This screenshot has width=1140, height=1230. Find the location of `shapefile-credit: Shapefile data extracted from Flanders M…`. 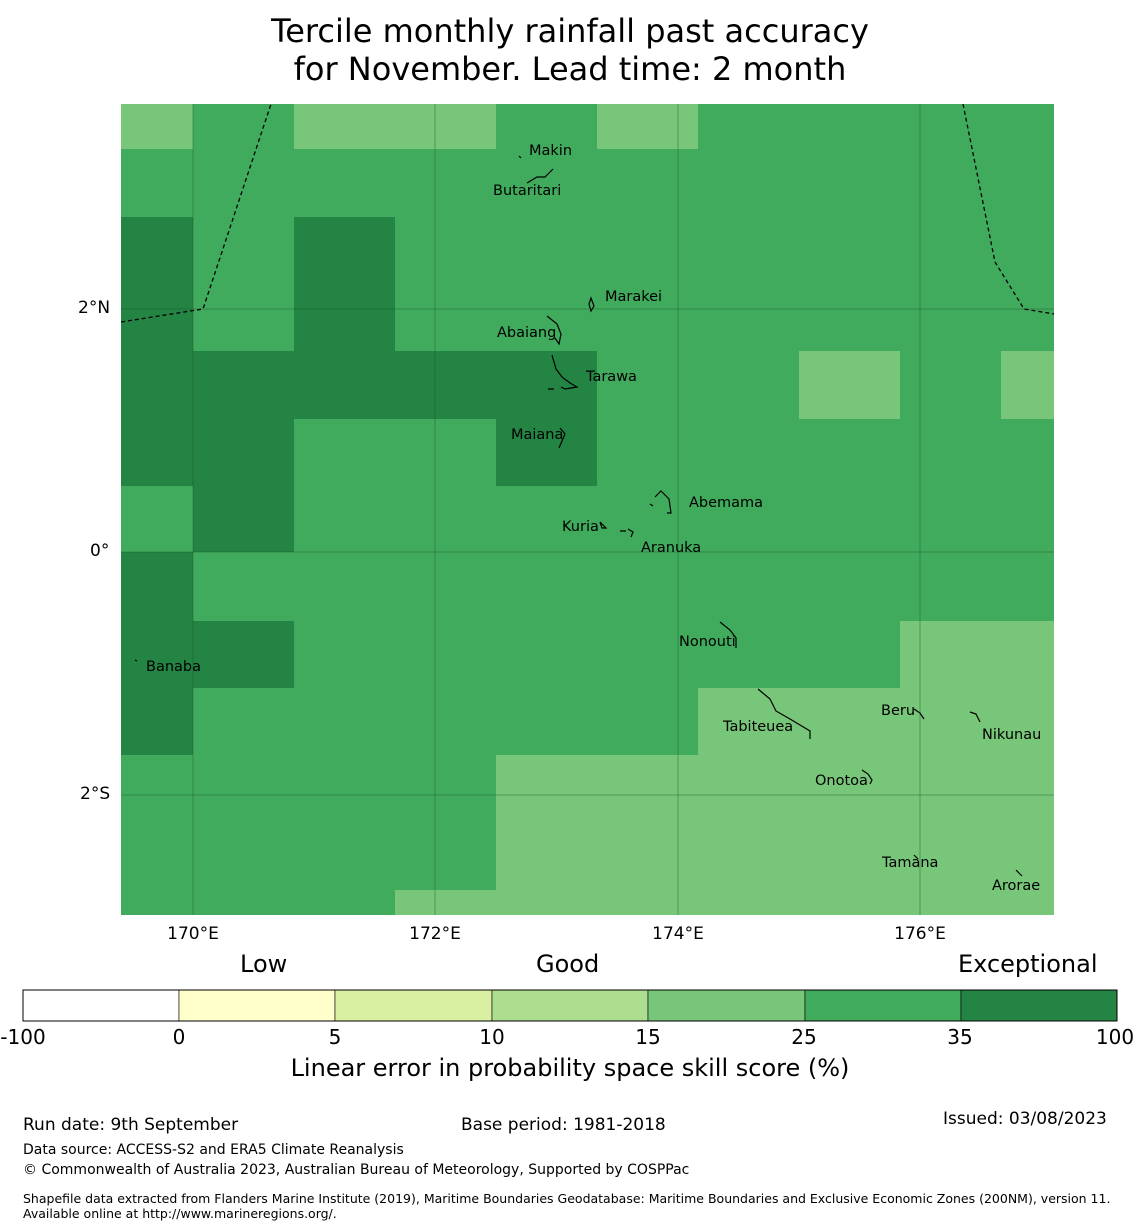

shapefile-credit: Shapefile data extracted from Flanders M… is located at coordinates (567, 1206).